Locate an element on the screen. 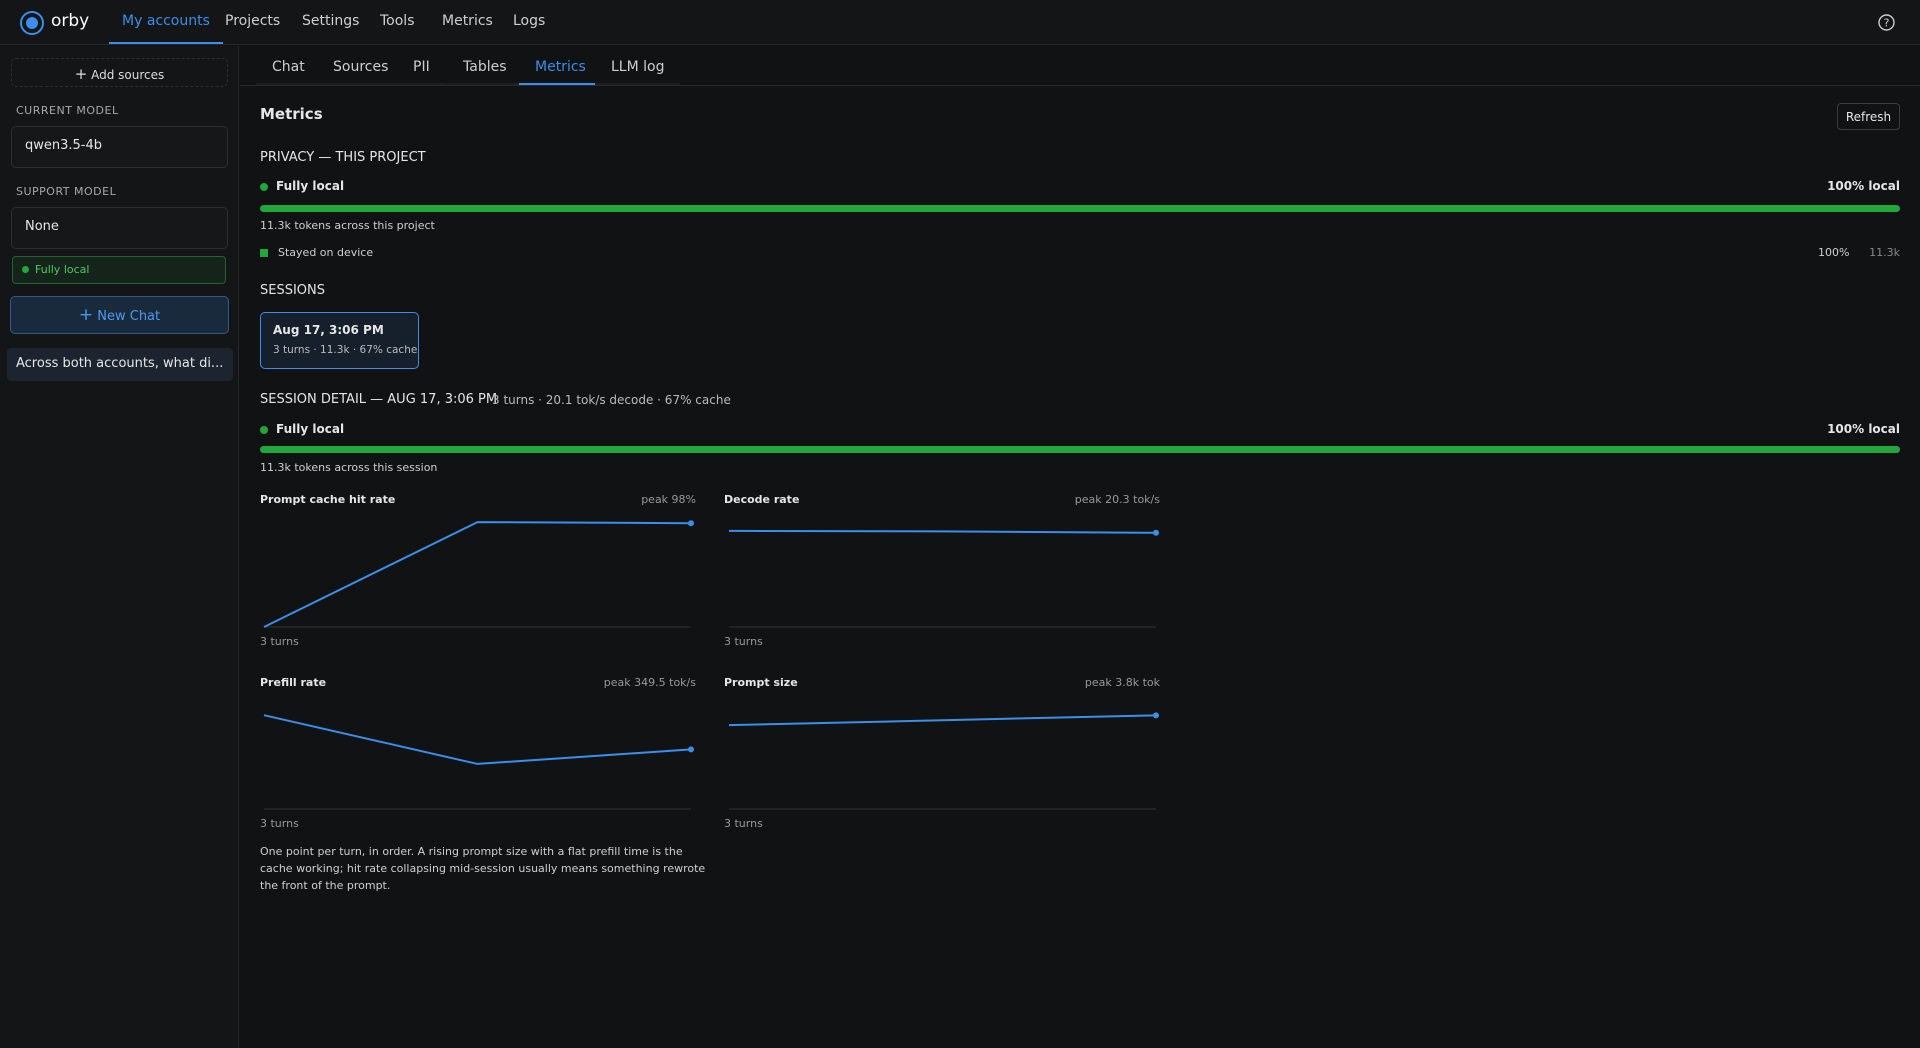 The image size is (1920, 1048). chart-title: Prompt size is located at coordinates (761, 682).